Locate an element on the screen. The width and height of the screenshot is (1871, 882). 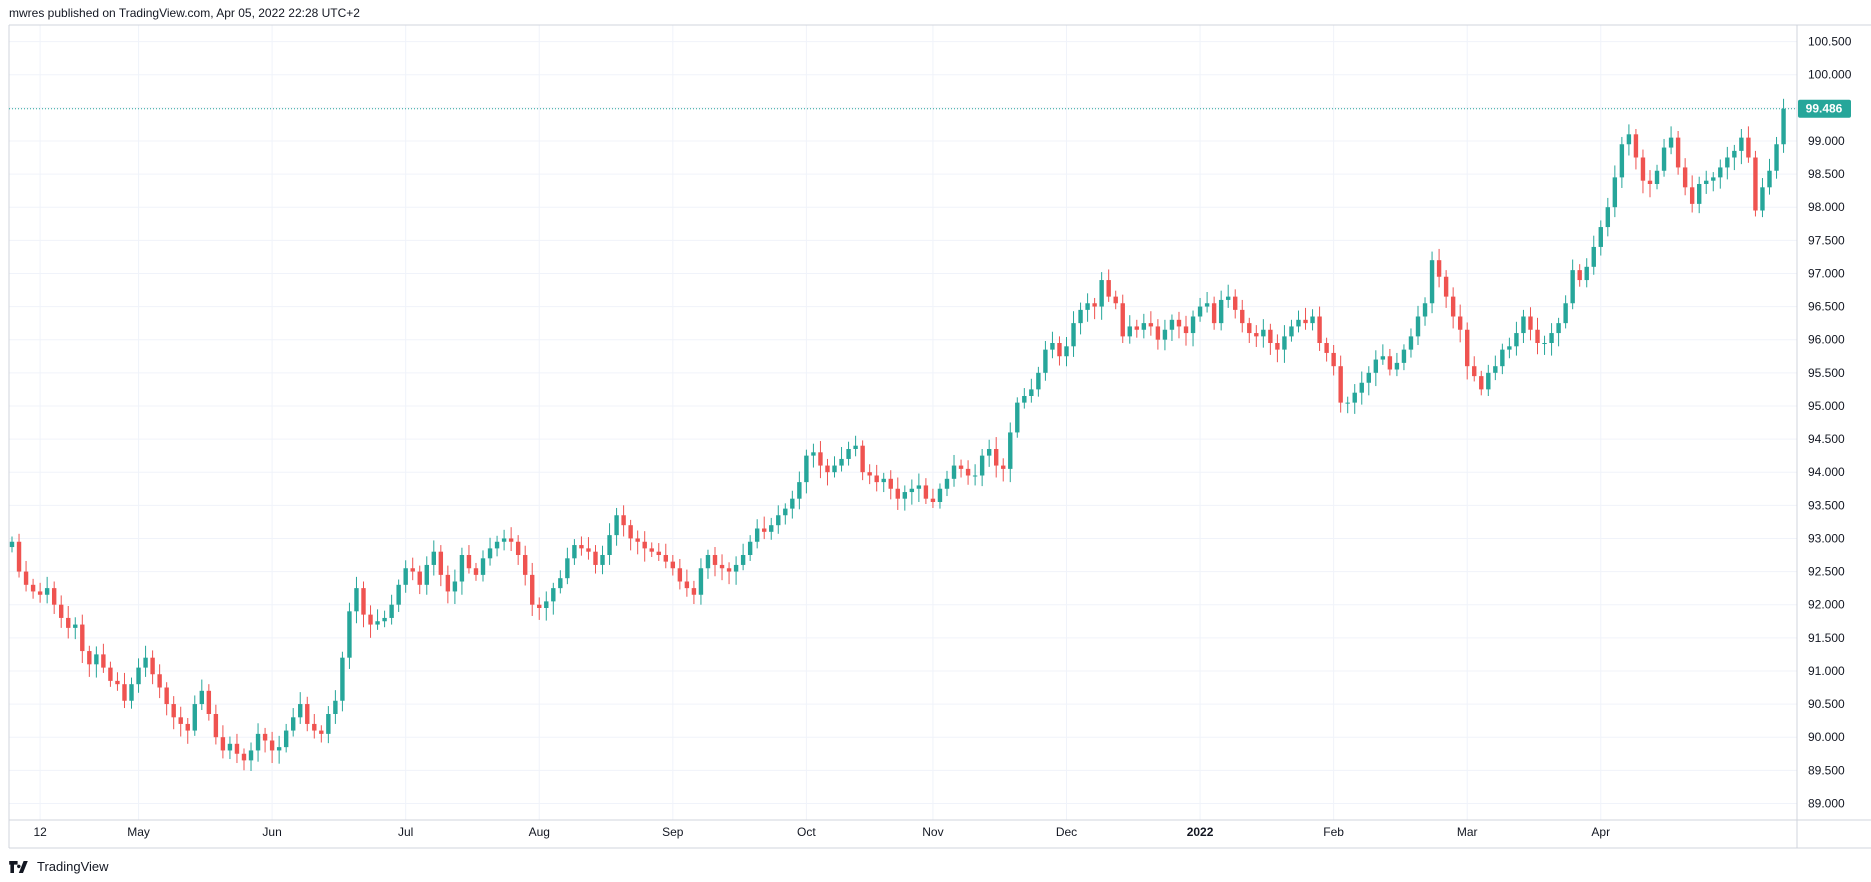
price-tick-label: 98.000 is located at coordinates (1826, 207).